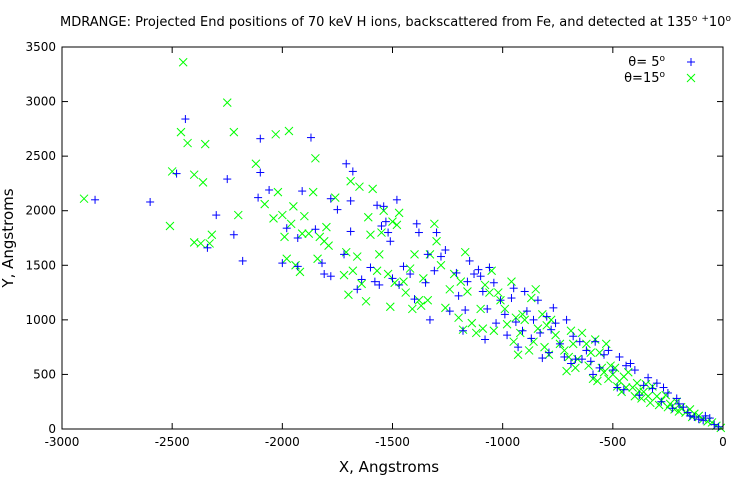  Describe the element at coordinates (502, 442) in the screenshot. I see `x-tick-label: -1000` at that location.